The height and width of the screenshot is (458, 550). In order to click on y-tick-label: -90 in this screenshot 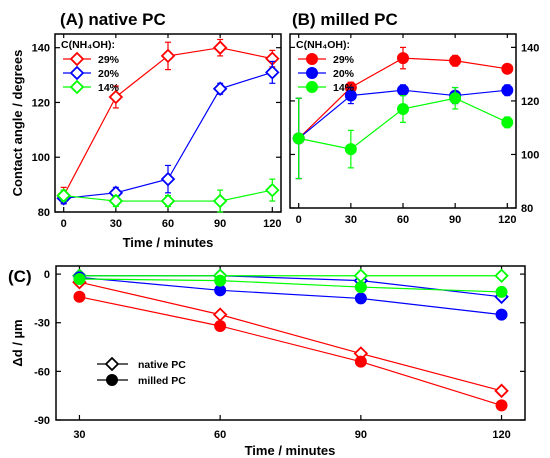, I will do `click(42, 421)`.